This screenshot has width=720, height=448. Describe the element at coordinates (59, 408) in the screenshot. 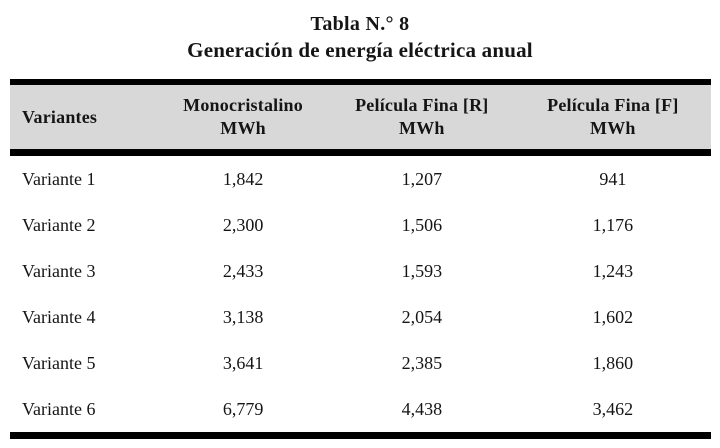

I see `variant-label: Variante 6` at that location.